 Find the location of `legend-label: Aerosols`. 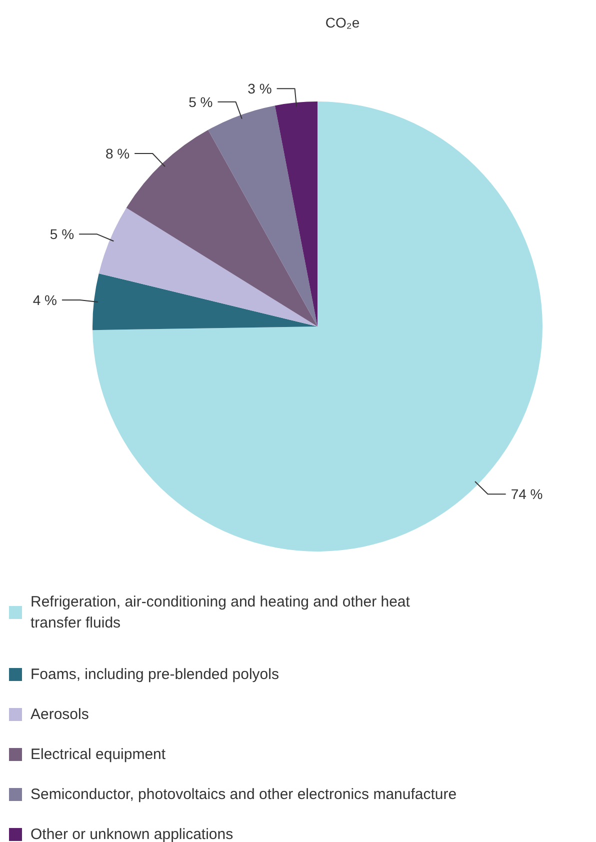

legend-label: Aerosols is located at coordinates (59, 714).